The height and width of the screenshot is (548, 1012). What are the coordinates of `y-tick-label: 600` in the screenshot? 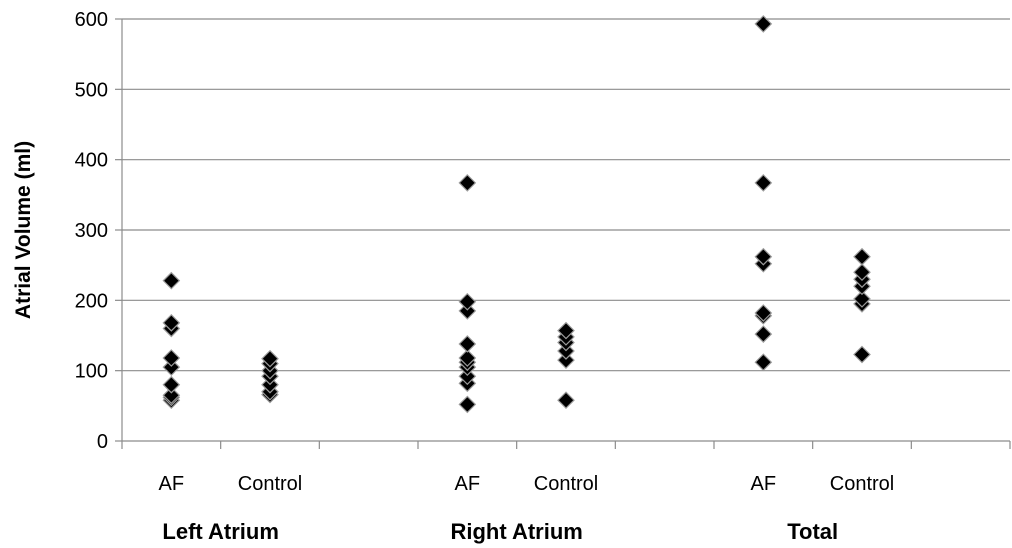 It's located at (91, 20).